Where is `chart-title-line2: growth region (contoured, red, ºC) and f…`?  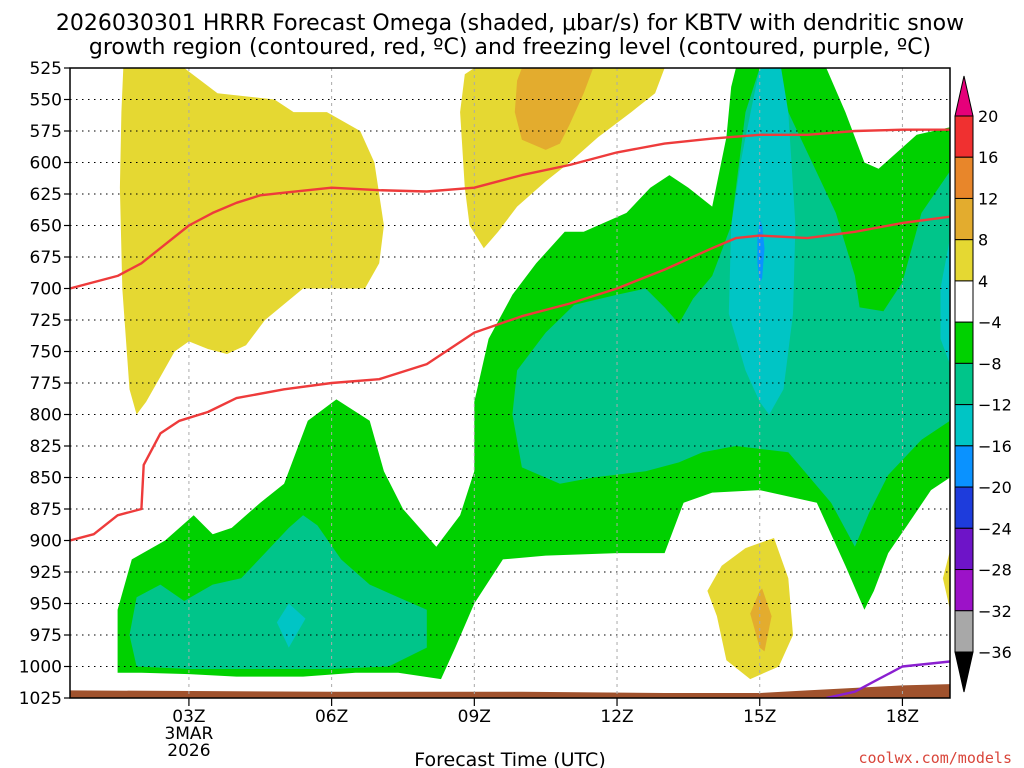 chart-title-line2: growth region (contoured, red, ºC) and f… is located at coordinates (510, 47).